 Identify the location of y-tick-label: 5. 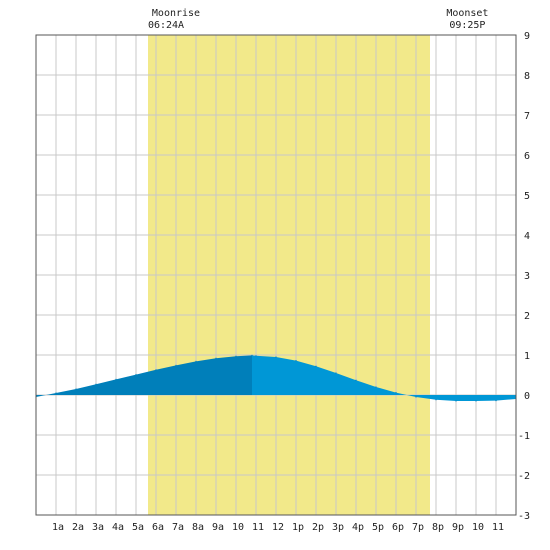
(527, 196).